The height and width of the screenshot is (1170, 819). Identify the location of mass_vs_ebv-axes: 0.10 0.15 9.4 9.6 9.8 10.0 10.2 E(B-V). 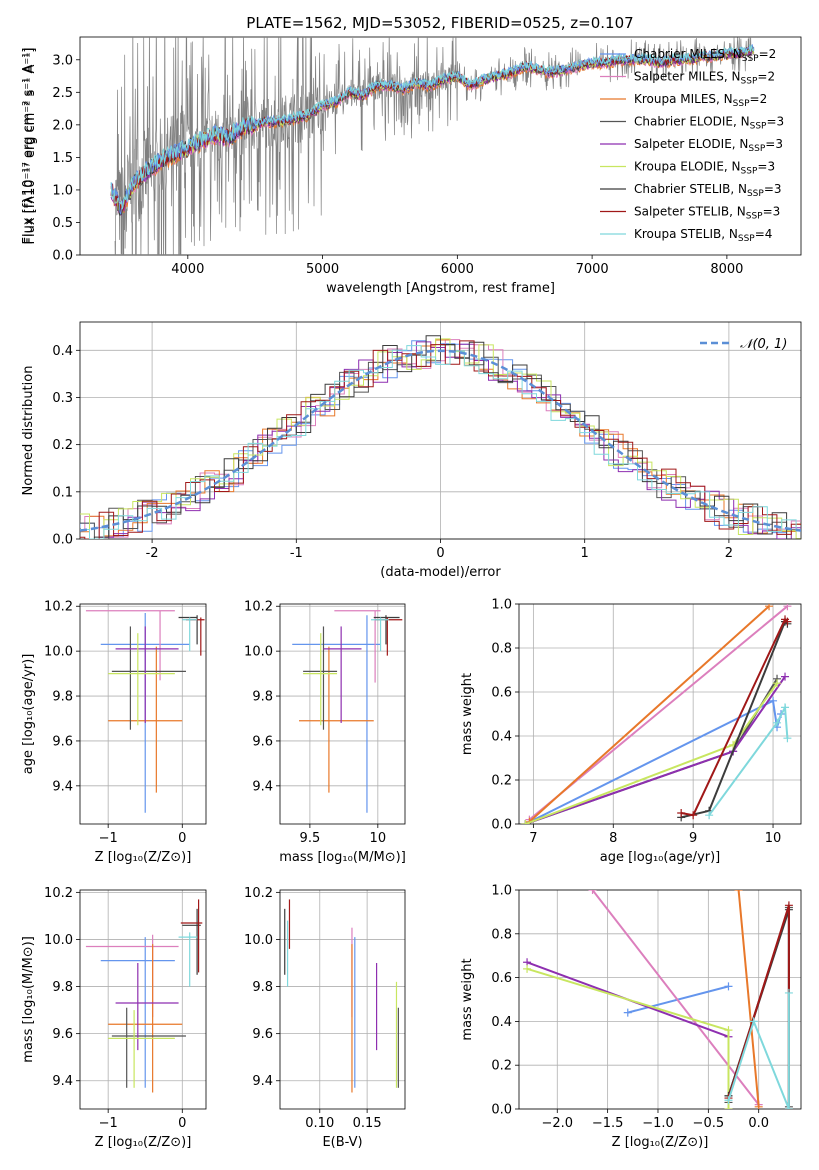
(325, 1018).